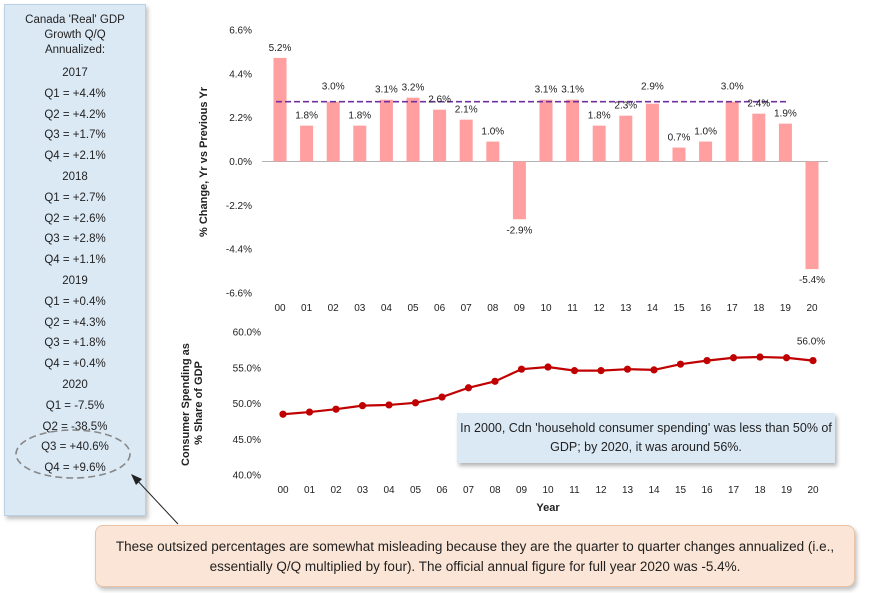 This screenshot has width=870, height=593. I want to click on line-x-tick-label: 16, so click(707, 490).